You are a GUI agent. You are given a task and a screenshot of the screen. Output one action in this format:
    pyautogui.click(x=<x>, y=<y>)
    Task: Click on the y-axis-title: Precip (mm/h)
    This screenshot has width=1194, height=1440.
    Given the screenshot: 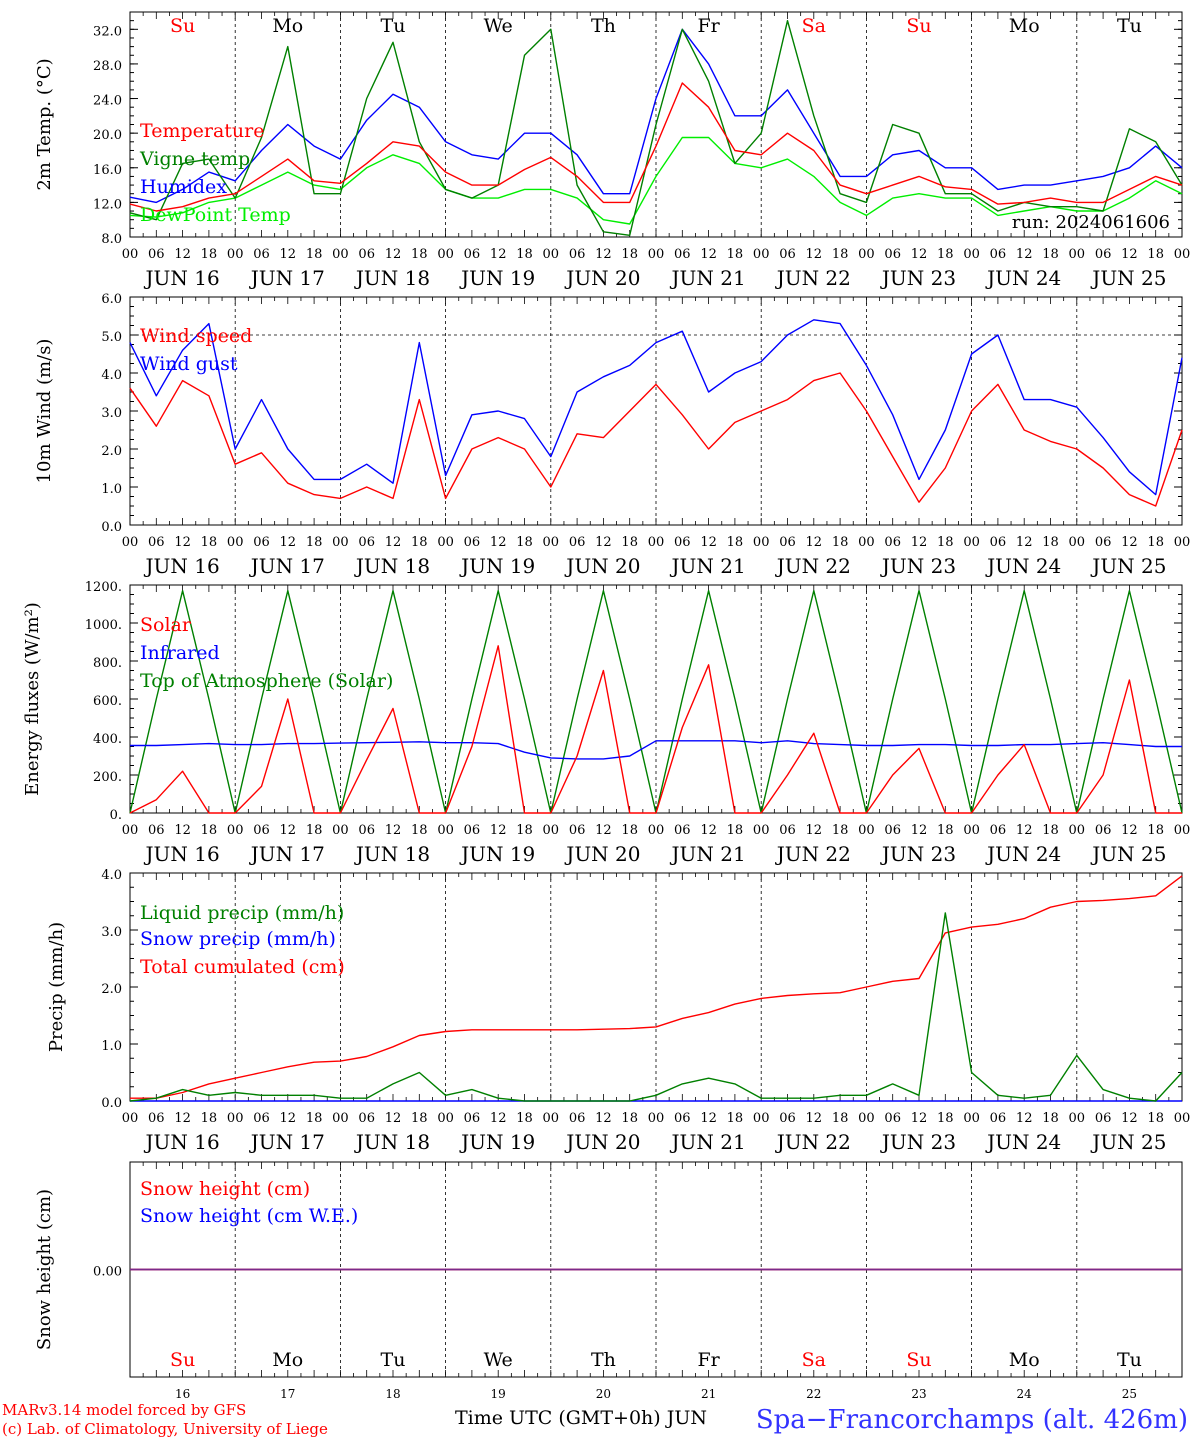 What is the action you would take?
    pyautogui.click(x=56, y=987)
    